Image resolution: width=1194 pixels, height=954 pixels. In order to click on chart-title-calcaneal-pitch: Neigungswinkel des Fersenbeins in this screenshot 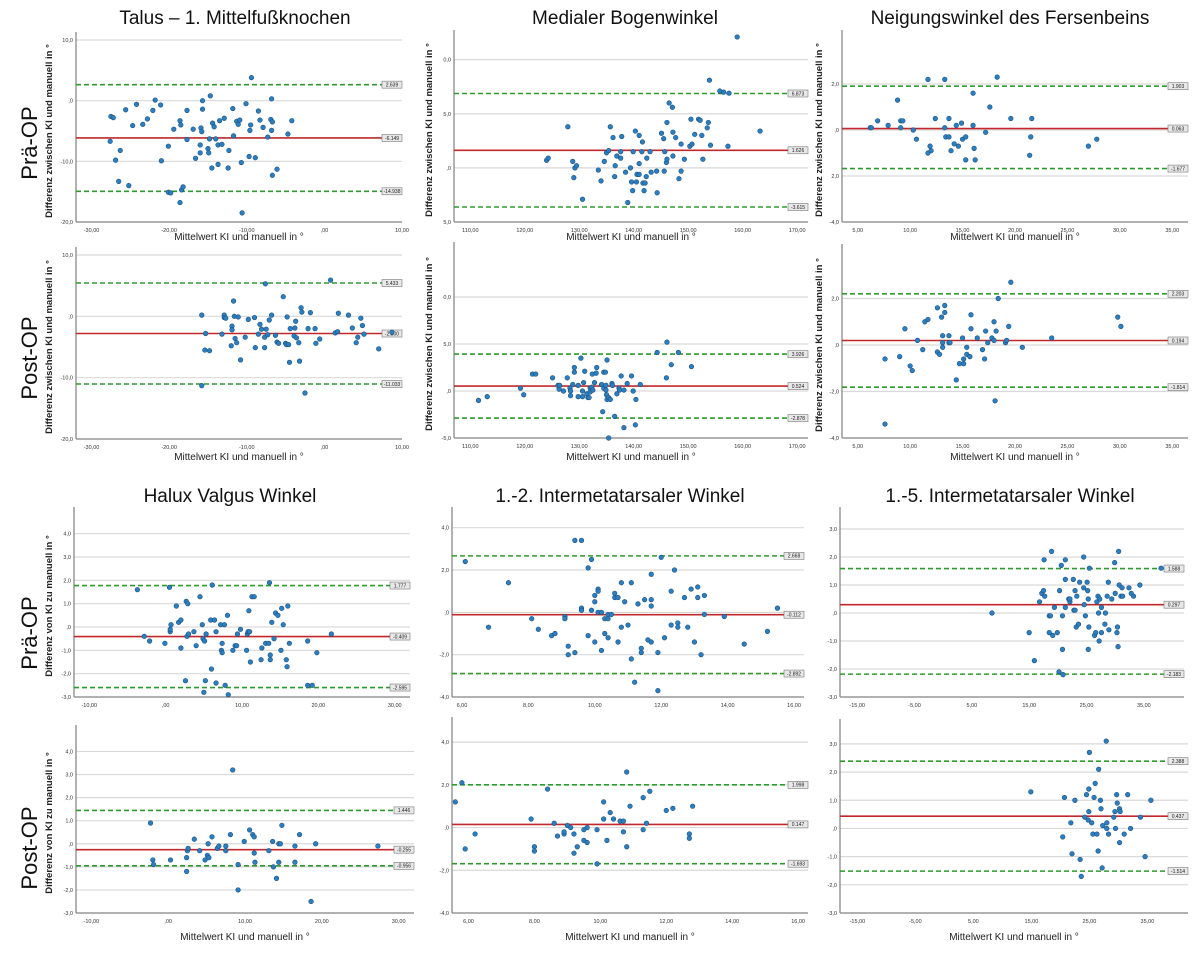, I will do `click(1010, 18)`.